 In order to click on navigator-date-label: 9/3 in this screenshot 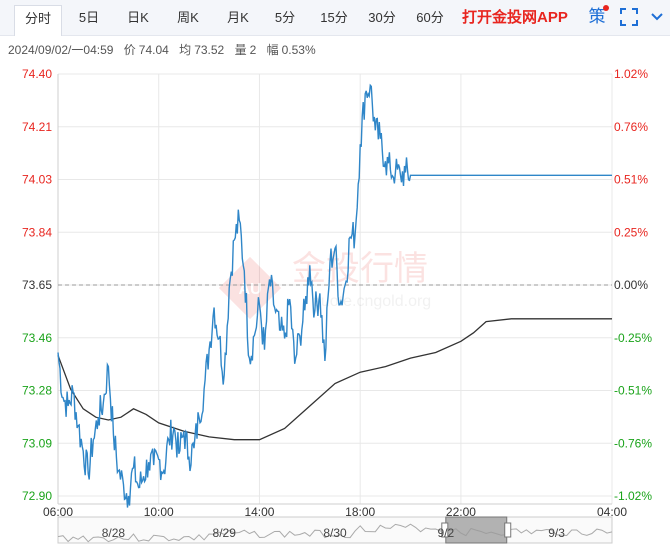, I will do `click(556, 533)`.